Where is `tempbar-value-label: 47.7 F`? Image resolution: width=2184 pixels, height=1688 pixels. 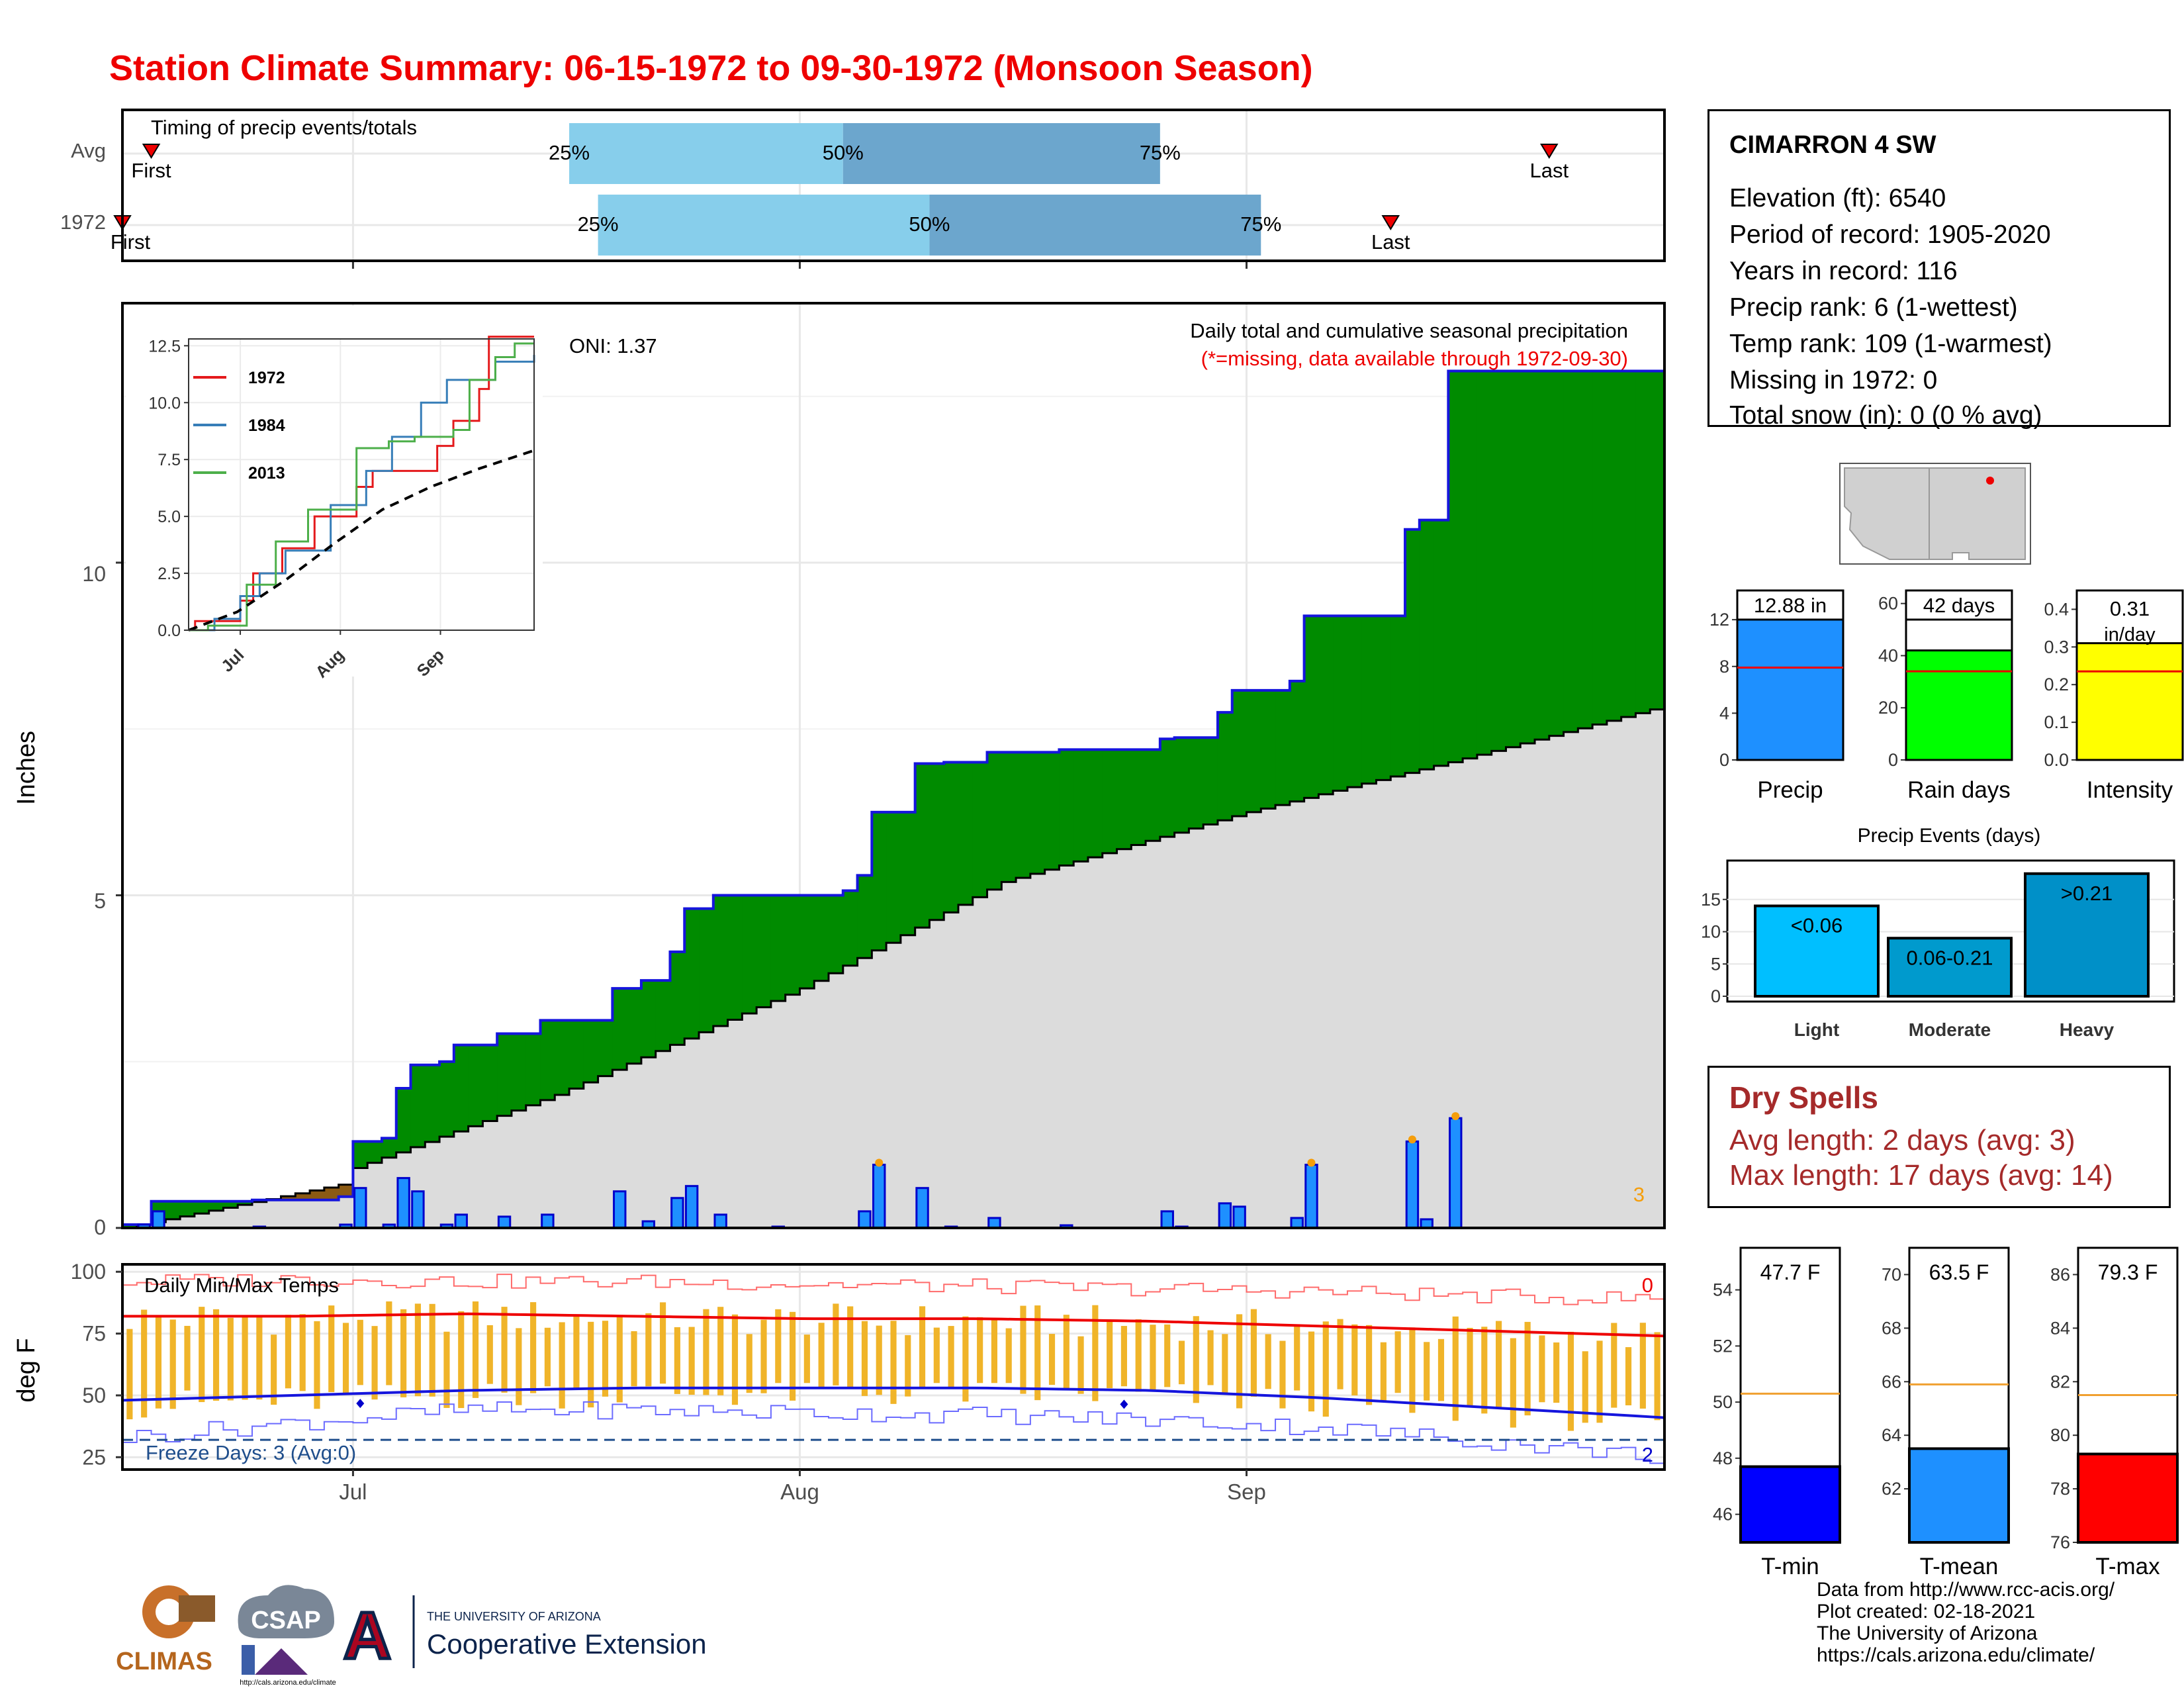 tempbar-value-label: 47.7 F is located at coordinates (1790, 1272).